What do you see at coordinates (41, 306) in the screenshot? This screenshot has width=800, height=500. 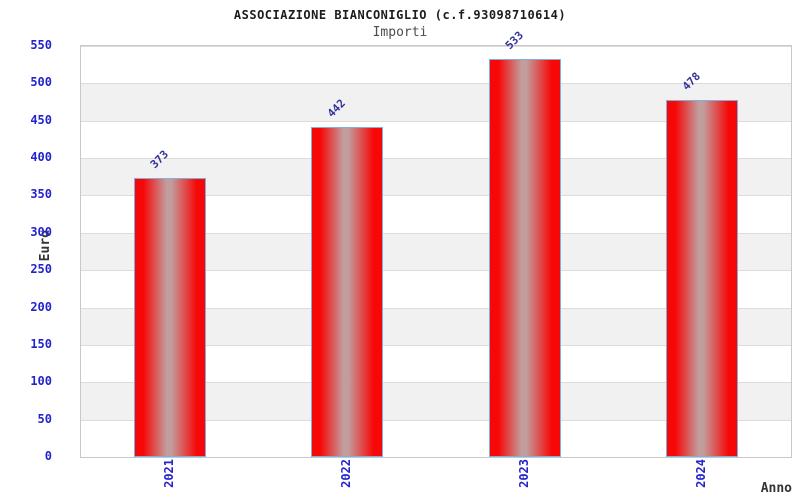 I see `y-tick-label: 200` at bounding box center [41, 306].